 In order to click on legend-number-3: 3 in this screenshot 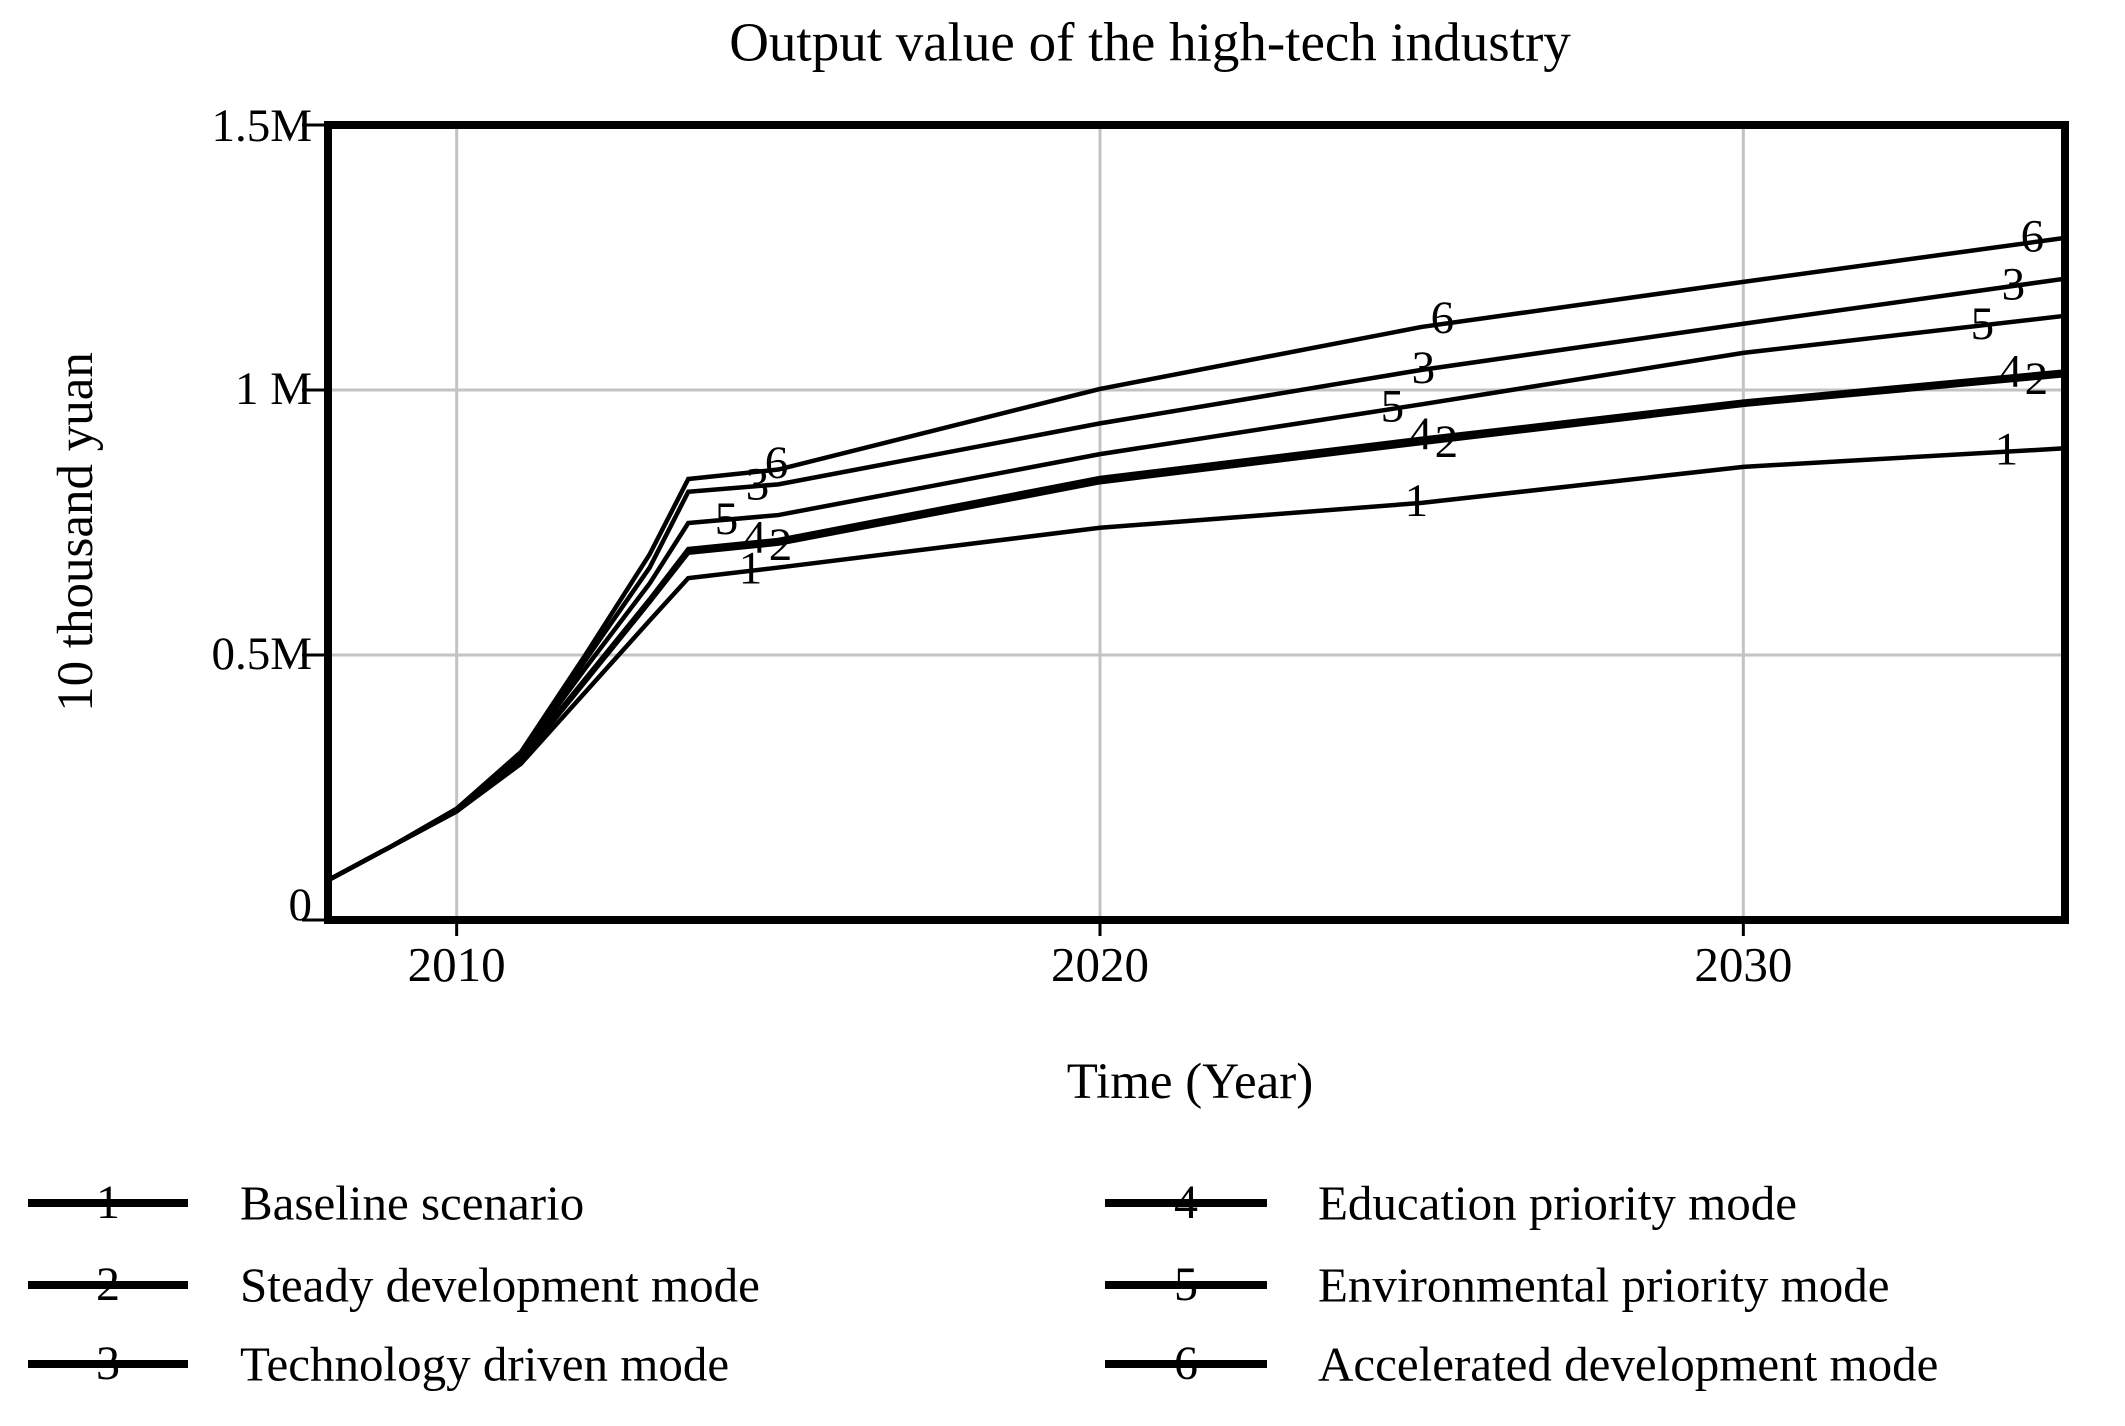, I will do `click(108, 1363)`.